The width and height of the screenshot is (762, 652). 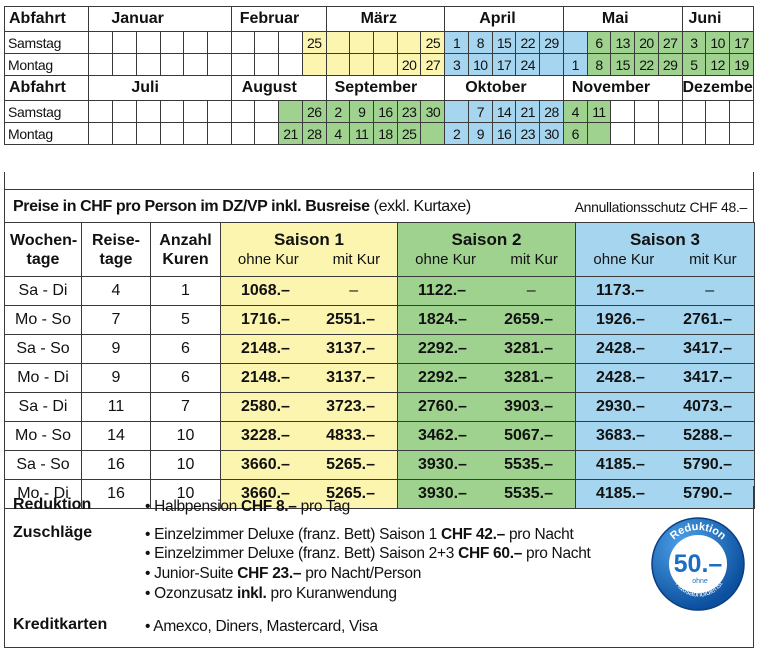 What do you see at coordinates (717, 88) in the screenshot?
I see `month-label: Dezember` at bounding box center [717, 88].